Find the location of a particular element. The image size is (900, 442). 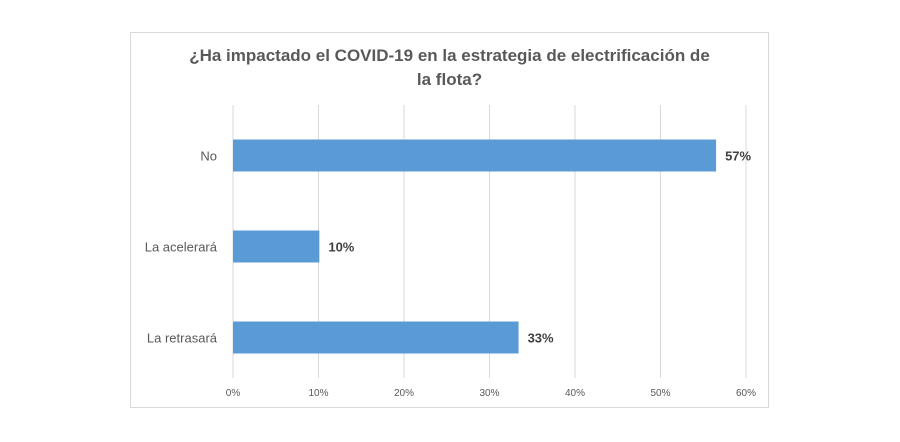

chart-title-line-2: la flota? is located at coordinates (449, 79).